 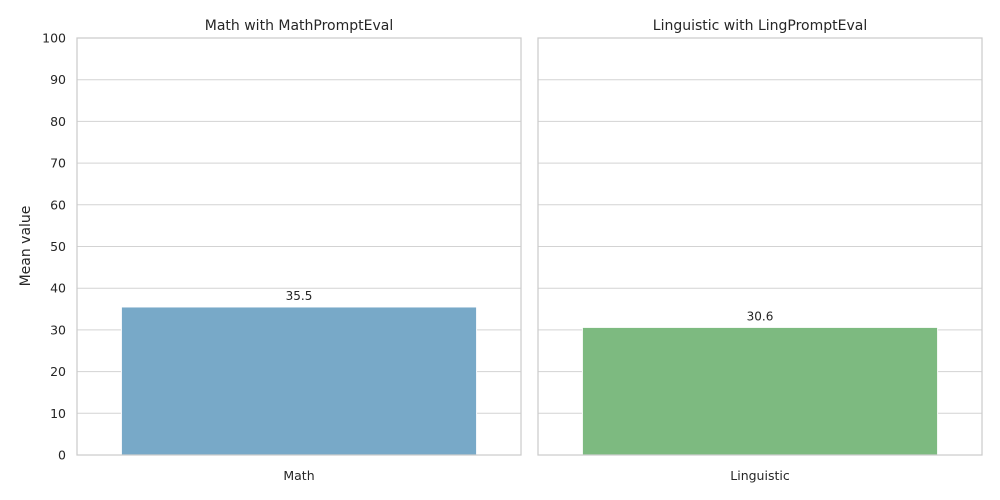 I want to click on y-tick-label: 60, so click(x=58, y=204).